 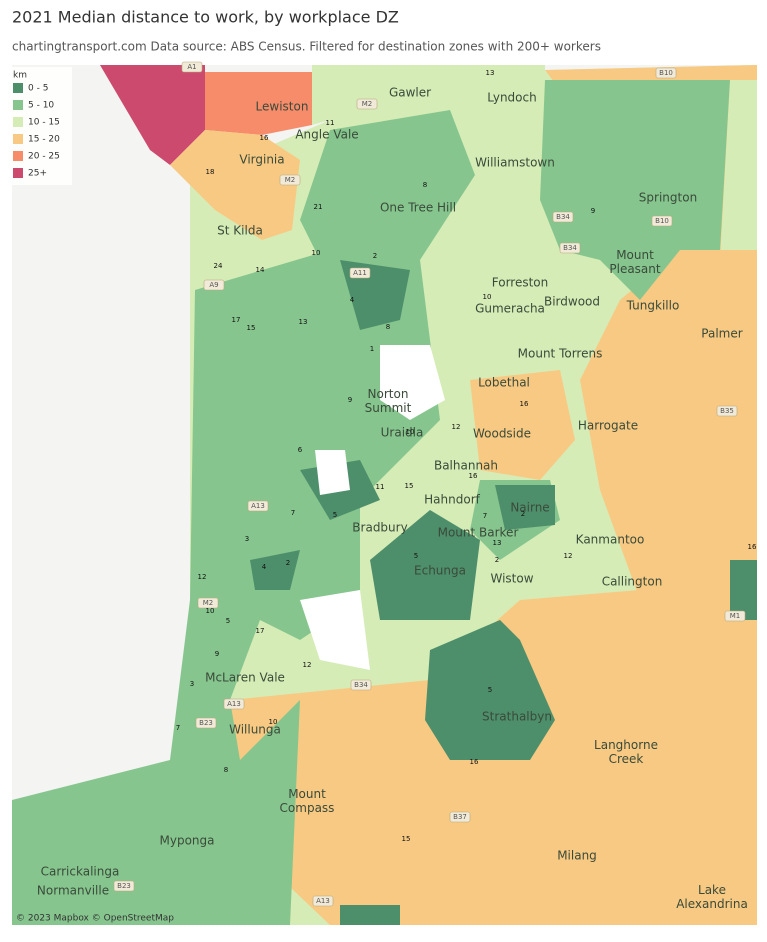 What do you see at coordinates (478, 533) in the screenshot?
I see `place-label: Mount Barker` at bounding box center [478, 533].